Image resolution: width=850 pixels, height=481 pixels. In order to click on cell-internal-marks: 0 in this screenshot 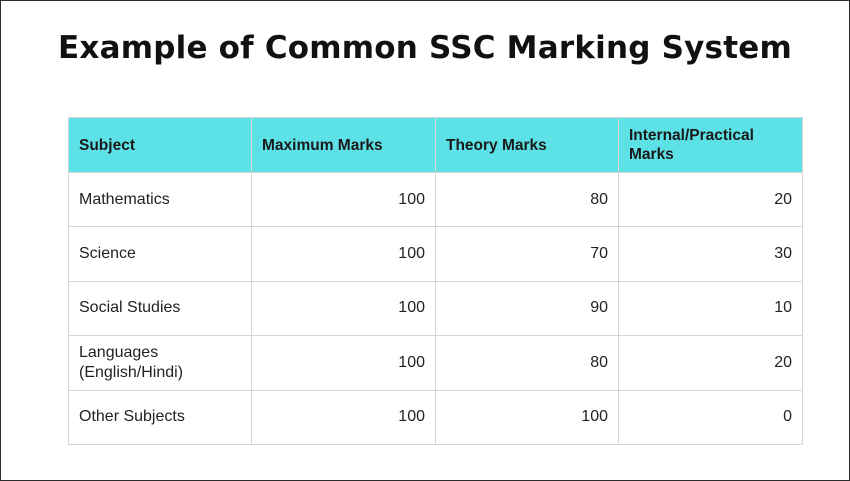, I will do `click(710, 417)`.